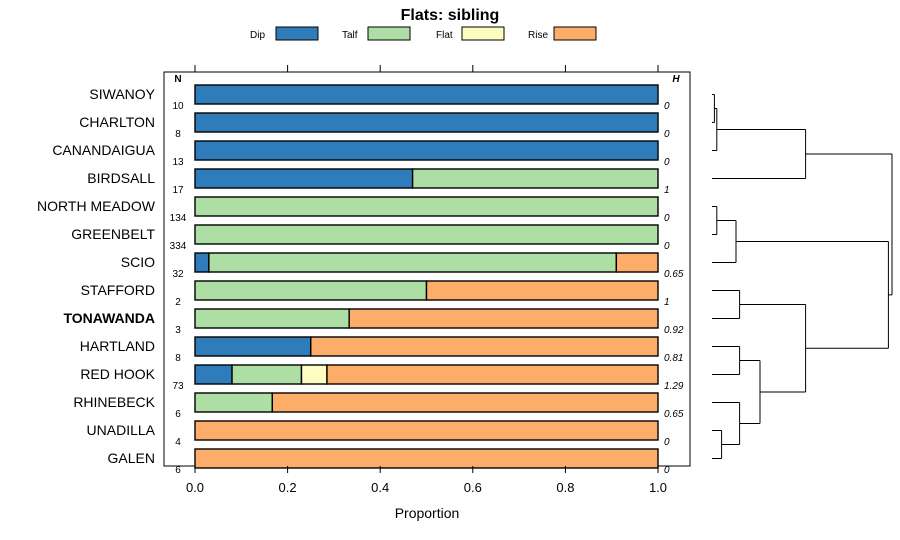 The height and width of the screenshot is (540, 900). I want to click on category-label: RHINEBECK, so click(114, 402).